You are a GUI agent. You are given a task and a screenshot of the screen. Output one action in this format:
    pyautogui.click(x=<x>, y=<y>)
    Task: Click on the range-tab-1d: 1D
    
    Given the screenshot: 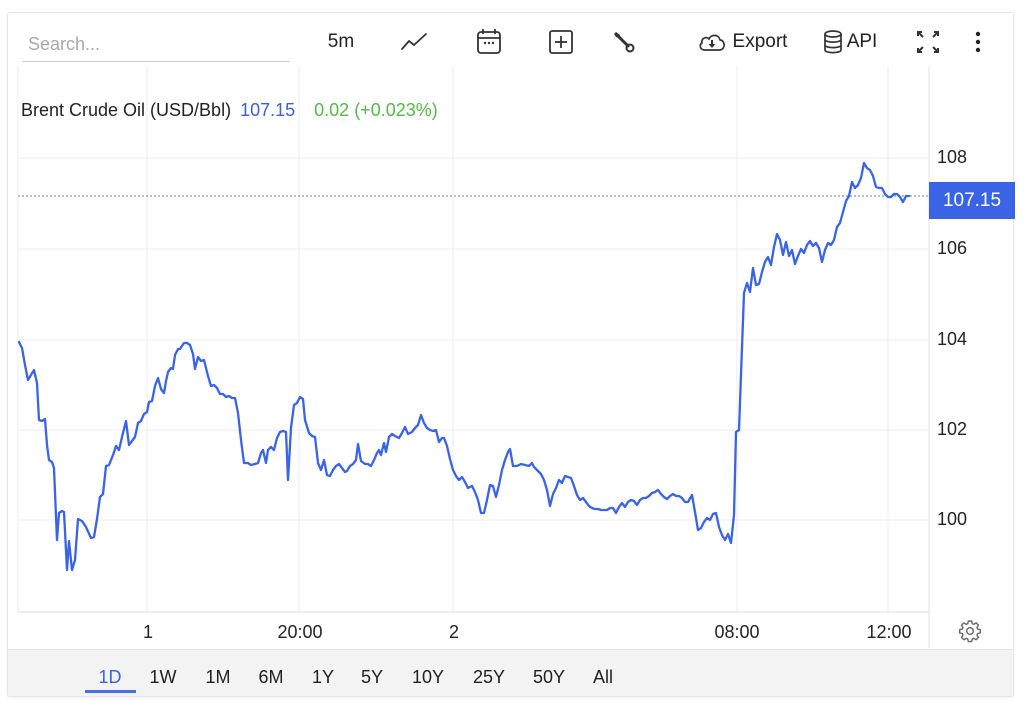 What is the action you would take?
    pyautogui.click(x=110, y=677)
    